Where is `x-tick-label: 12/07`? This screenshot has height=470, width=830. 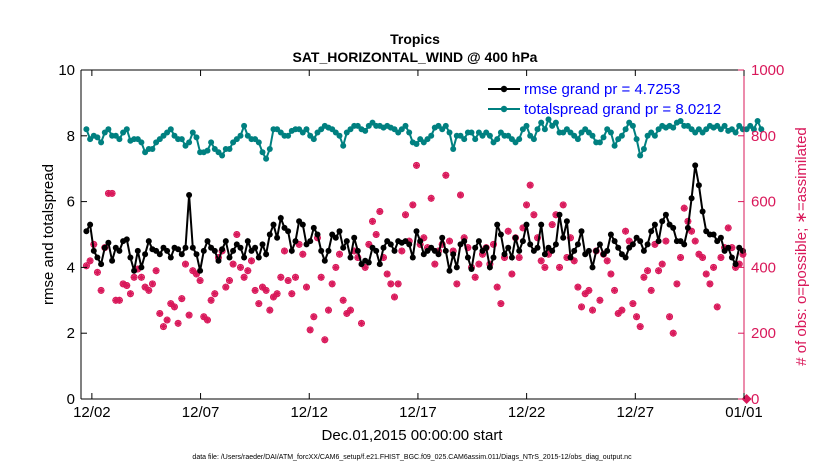 x-tick-label: 12/07 is located at coordinates (201, 412).